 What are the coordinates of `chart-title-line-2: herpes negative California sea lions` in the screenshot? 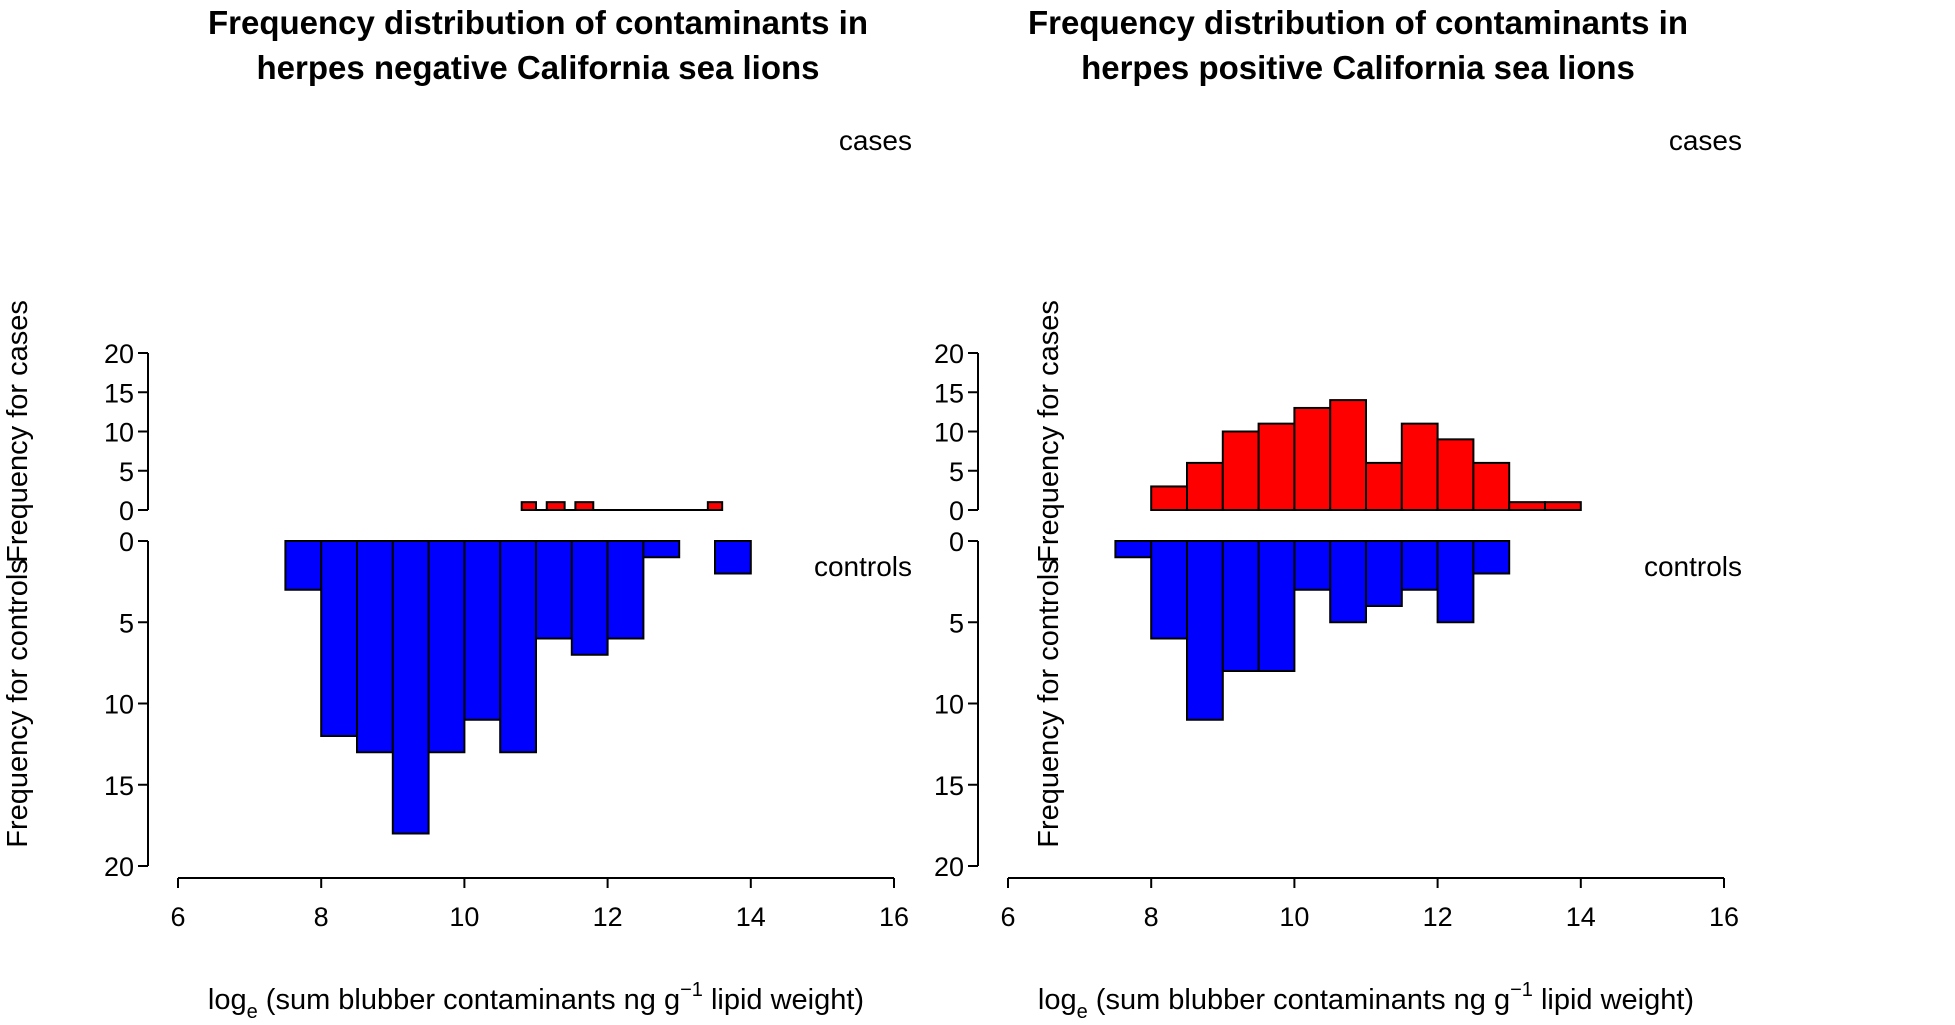 It's located at (537, 67).